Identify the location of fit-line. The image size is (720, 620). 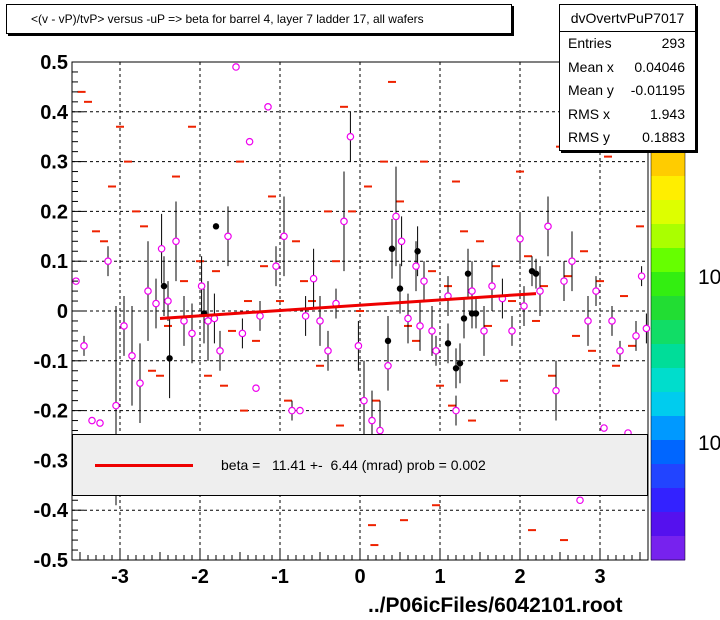
(348, 306).